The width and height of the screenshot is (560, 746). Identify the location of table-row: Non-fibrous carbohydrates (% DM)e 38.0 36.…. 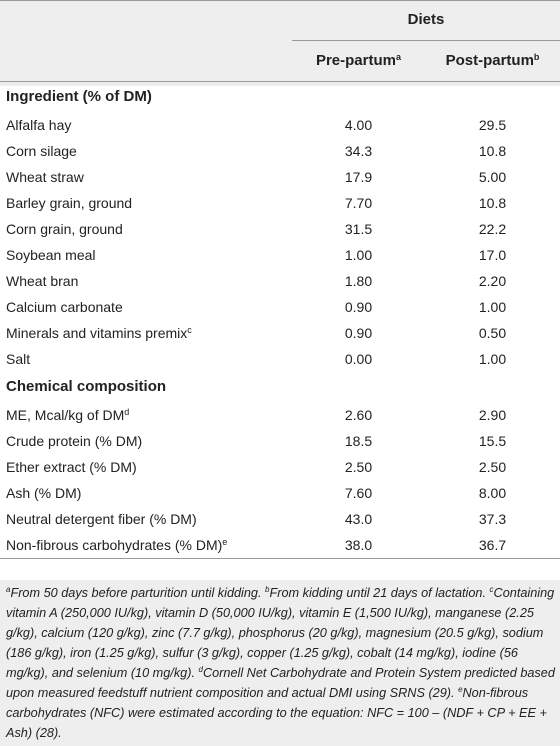
(280, 545).